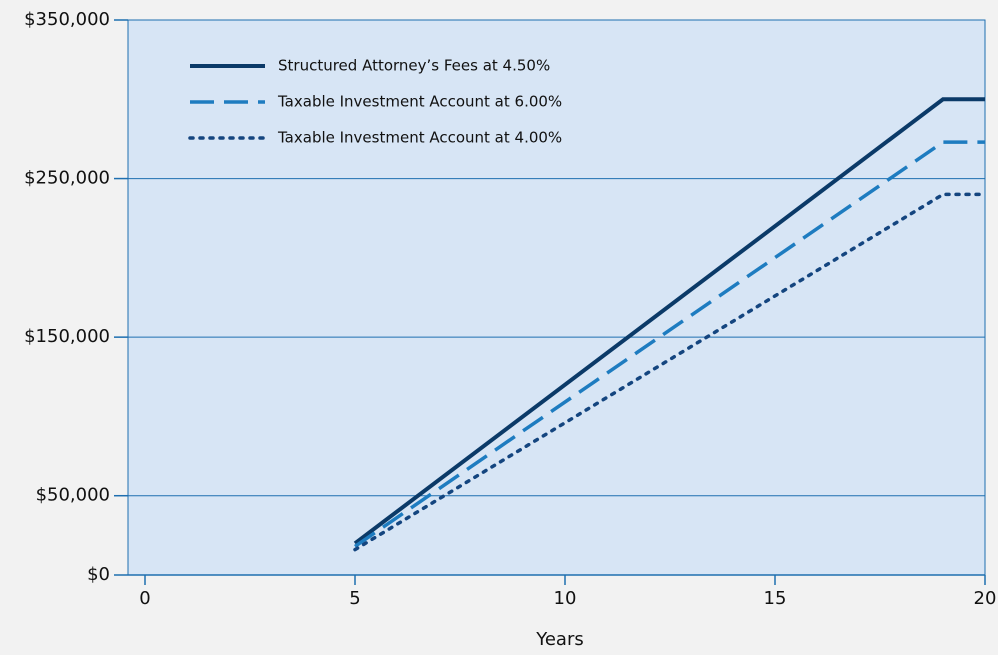 The height and width of the screenshot is (655, 998). What do you see at coordinates (985, 598) in the screenshot?
I see `x-tick-label: 20` at bounding box center [985, 598].